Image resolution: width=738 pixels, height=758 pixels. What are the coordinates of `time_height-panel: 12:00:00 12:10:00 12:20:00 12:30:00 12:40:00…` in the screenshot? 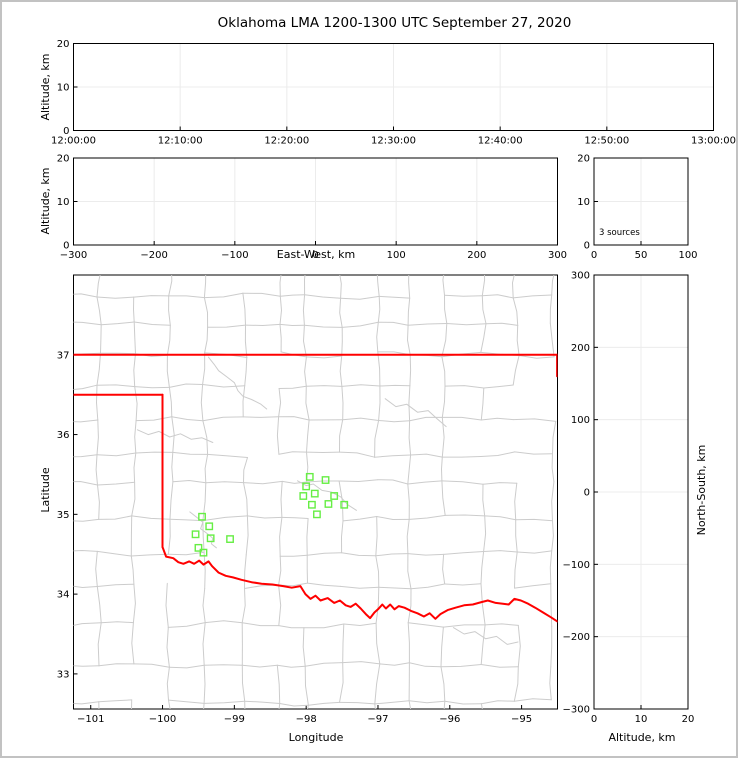 It's located at (393, 93).